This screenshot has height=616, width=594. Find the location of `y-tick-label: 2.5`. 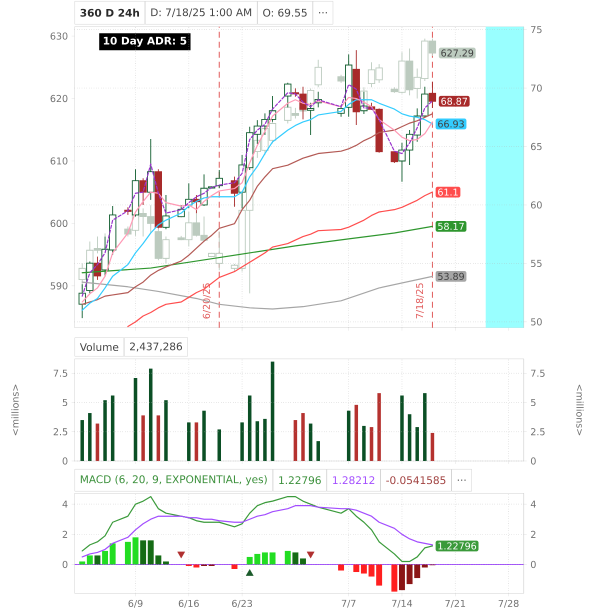

y-tick-label: 2.5 is located at coordinates (61, 432).